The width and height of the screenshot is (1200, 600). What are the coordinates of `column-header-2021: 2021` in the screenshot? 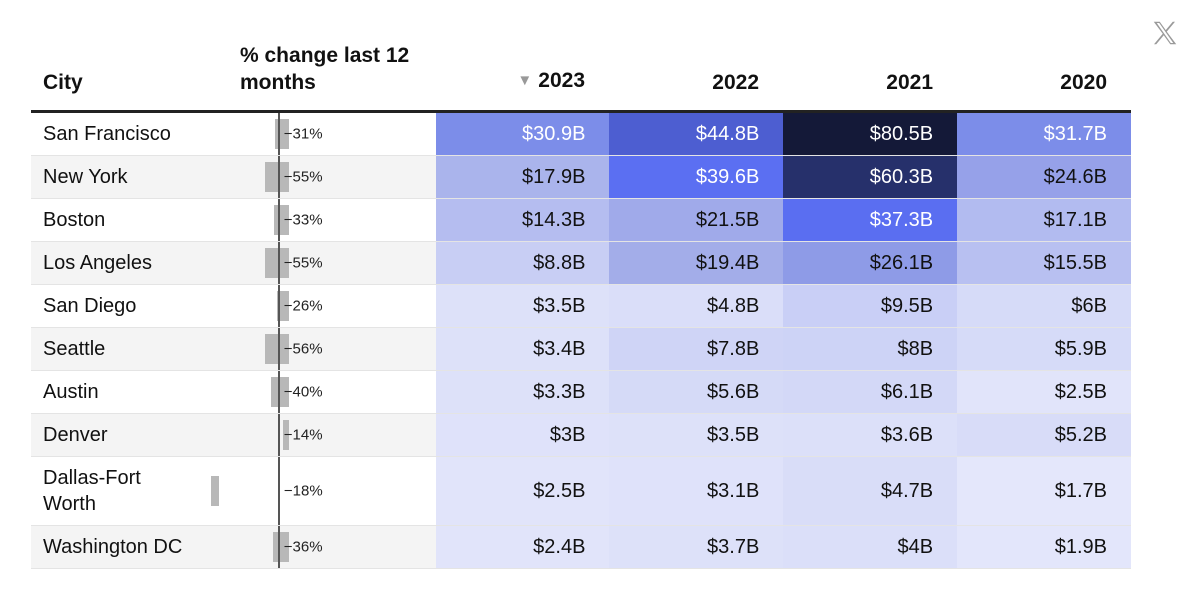 It's located at (909, 82).